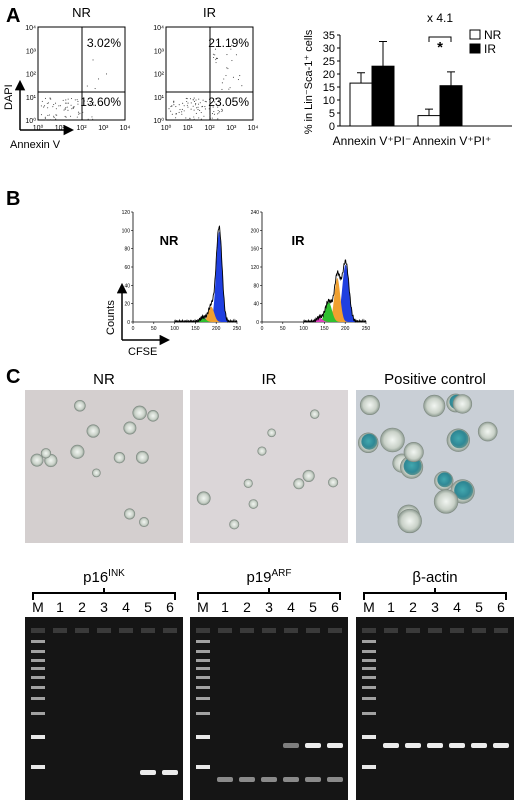  What do you see at coordinates (154, 329) in the screenshot?
I see `x-tick-label: 50` at bounding box center [154, 329].